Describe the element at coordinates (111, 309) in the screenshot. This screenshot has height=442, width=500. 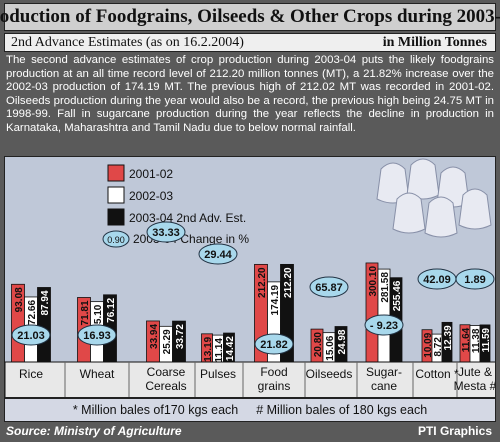
I see `bar-value-label: 76.12` at that location.